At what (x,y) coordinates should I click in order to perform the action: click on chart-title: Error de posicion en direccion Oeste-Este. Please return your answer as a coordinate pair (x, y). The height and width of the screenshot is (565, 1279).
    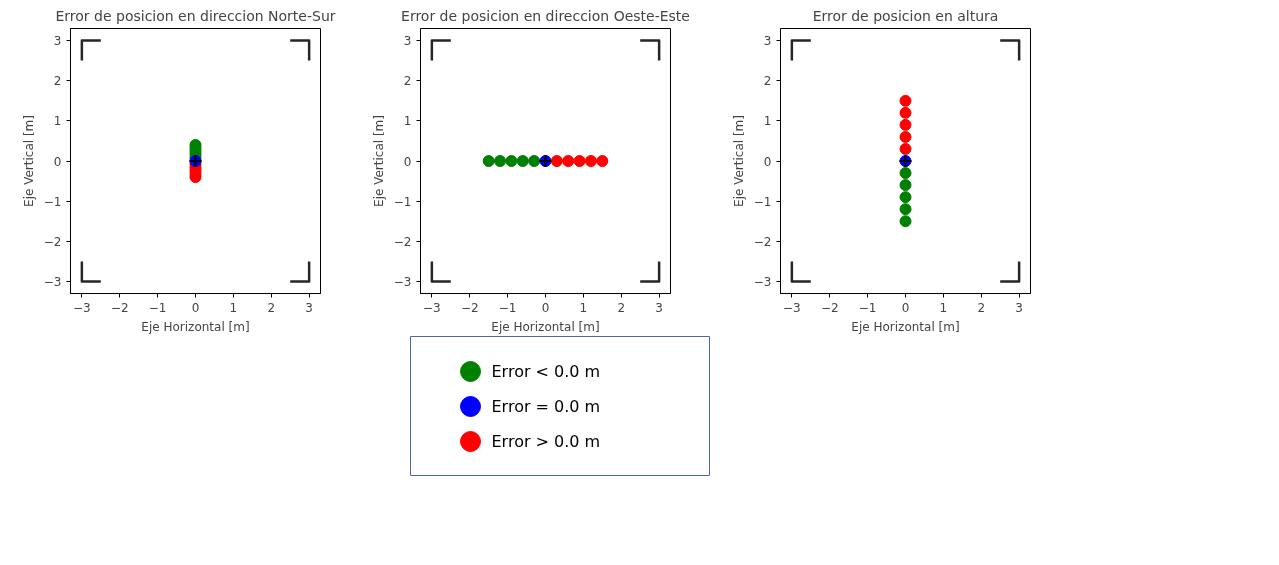
    Looking at the image, I should click on (545, 15).